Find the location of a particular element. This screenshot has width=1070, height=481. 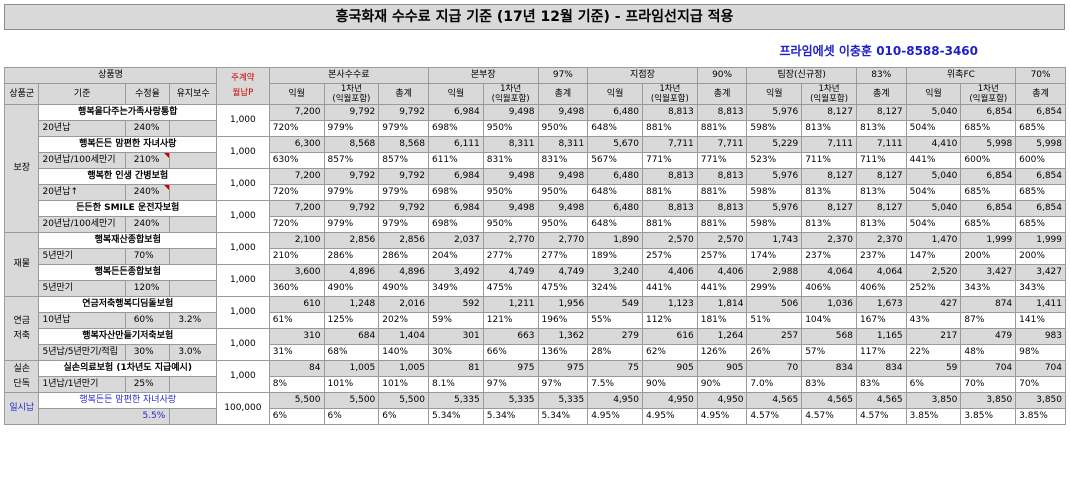

amount-cell: 5,976 is located at coordinates (774, 176).